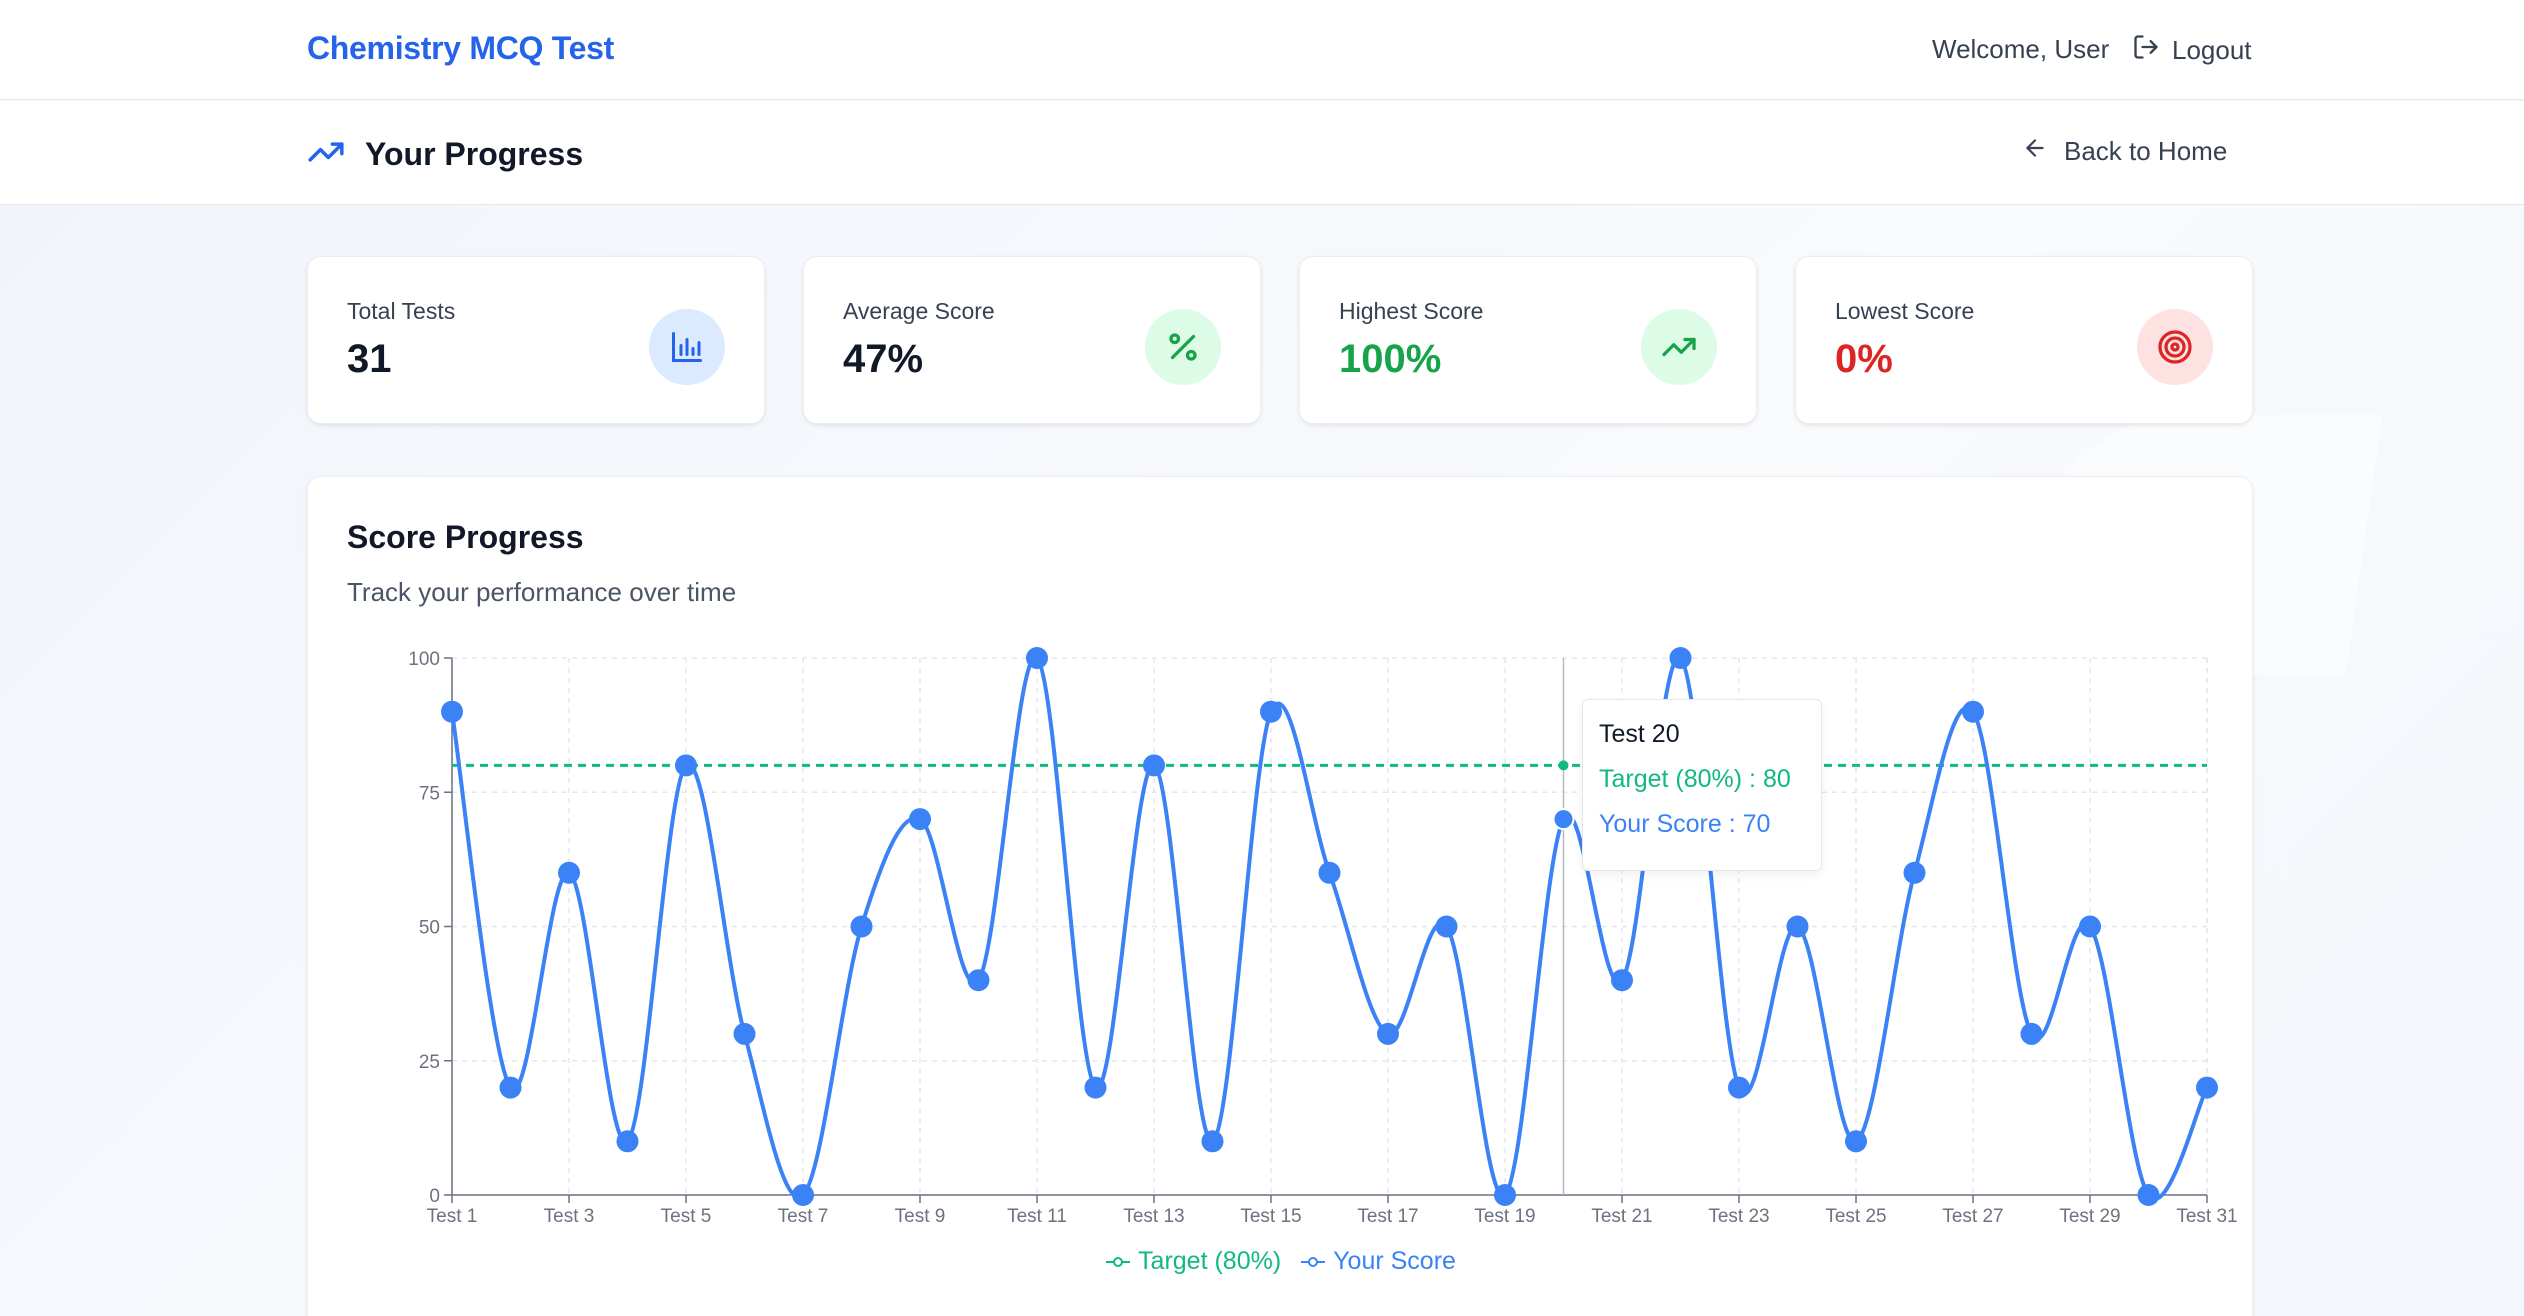  Describe the element at coordinates (1864, 359) in the screenshot. I see `stat-value: 0%` at that location.